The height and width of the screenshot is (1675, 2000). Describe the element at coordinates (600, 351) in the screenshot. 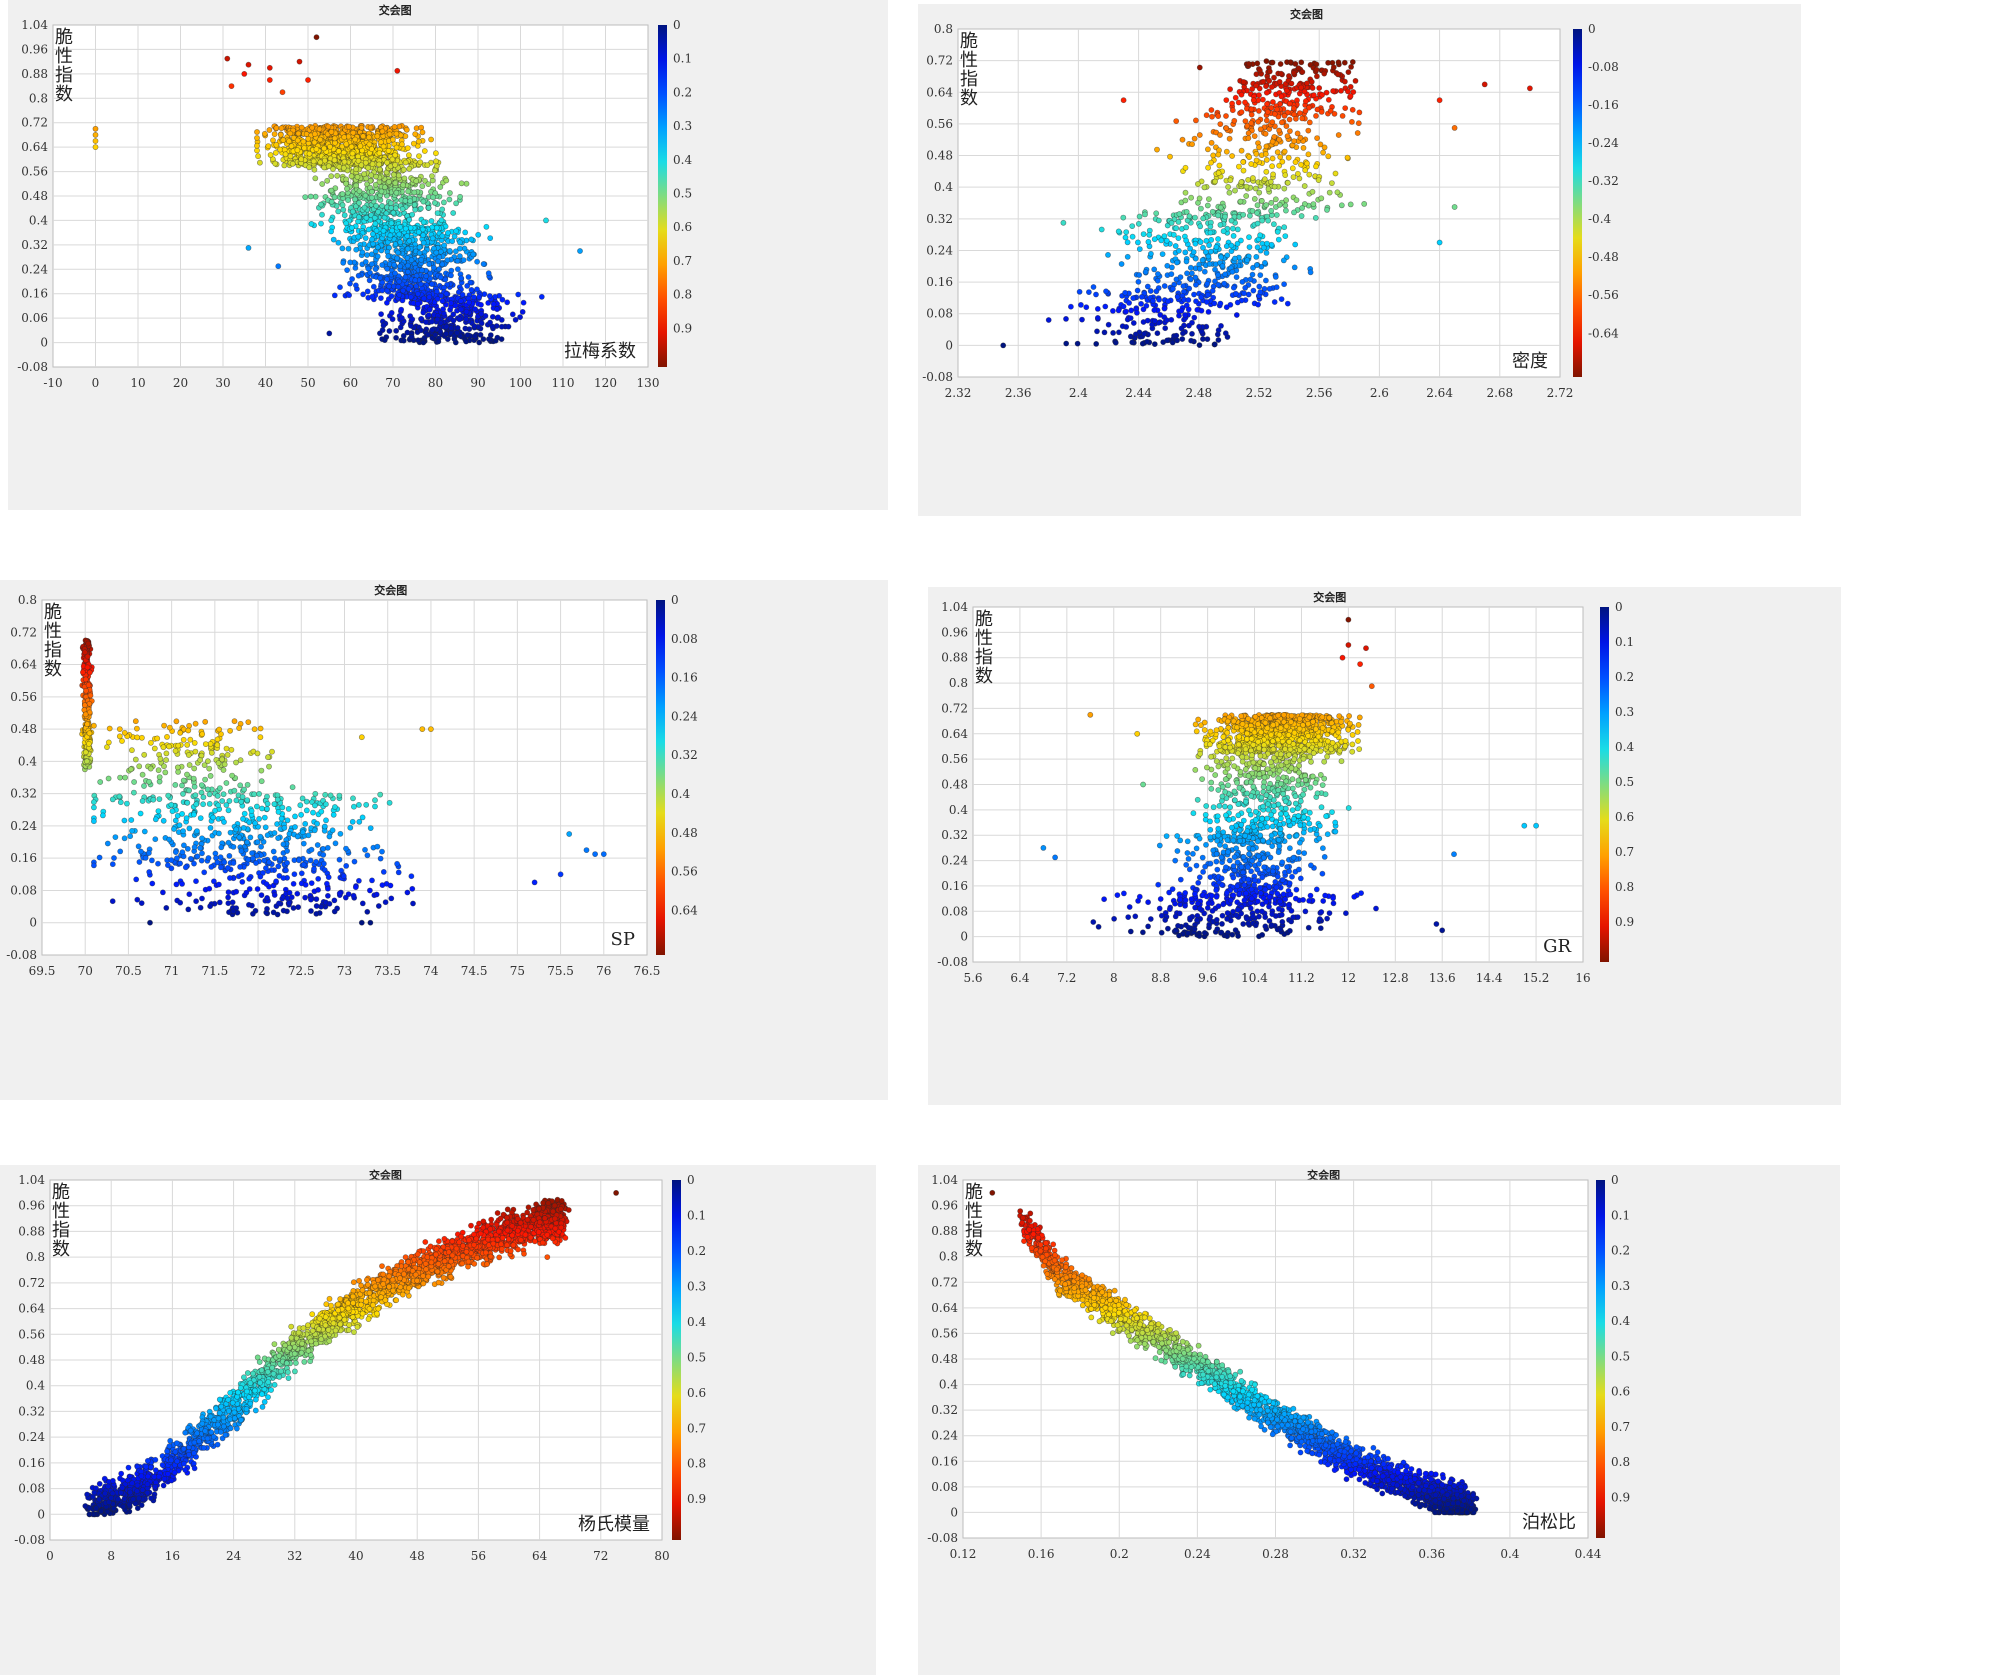

I see `x-axis-label: 拉梅系数` at that location.